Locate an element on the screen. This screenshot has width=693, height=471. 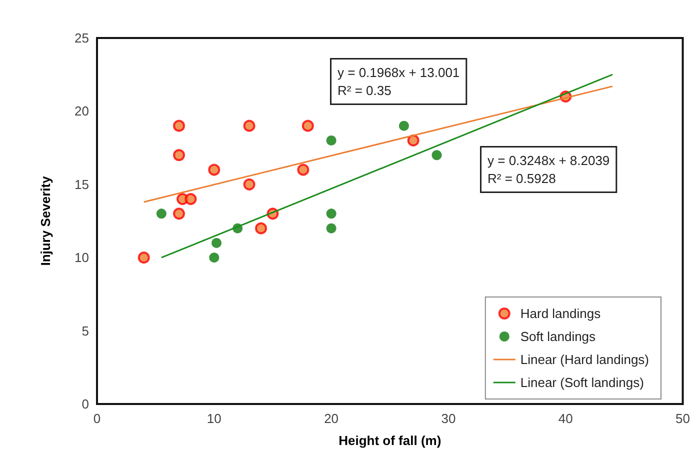
y-tick-label: 15 is located at coordinates (81, 184).